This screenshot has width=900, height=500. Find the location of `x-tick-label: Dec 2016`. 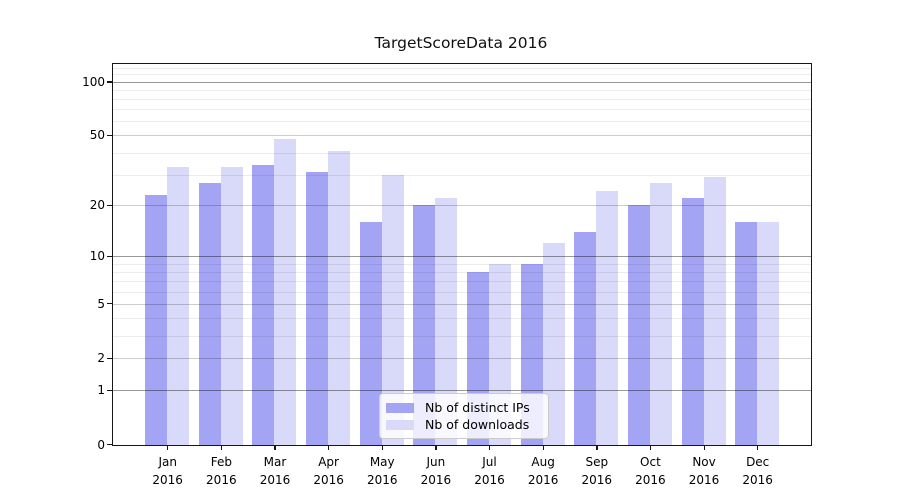

x-tick-label: Dec 2016 is located at coordinates (757, 471).